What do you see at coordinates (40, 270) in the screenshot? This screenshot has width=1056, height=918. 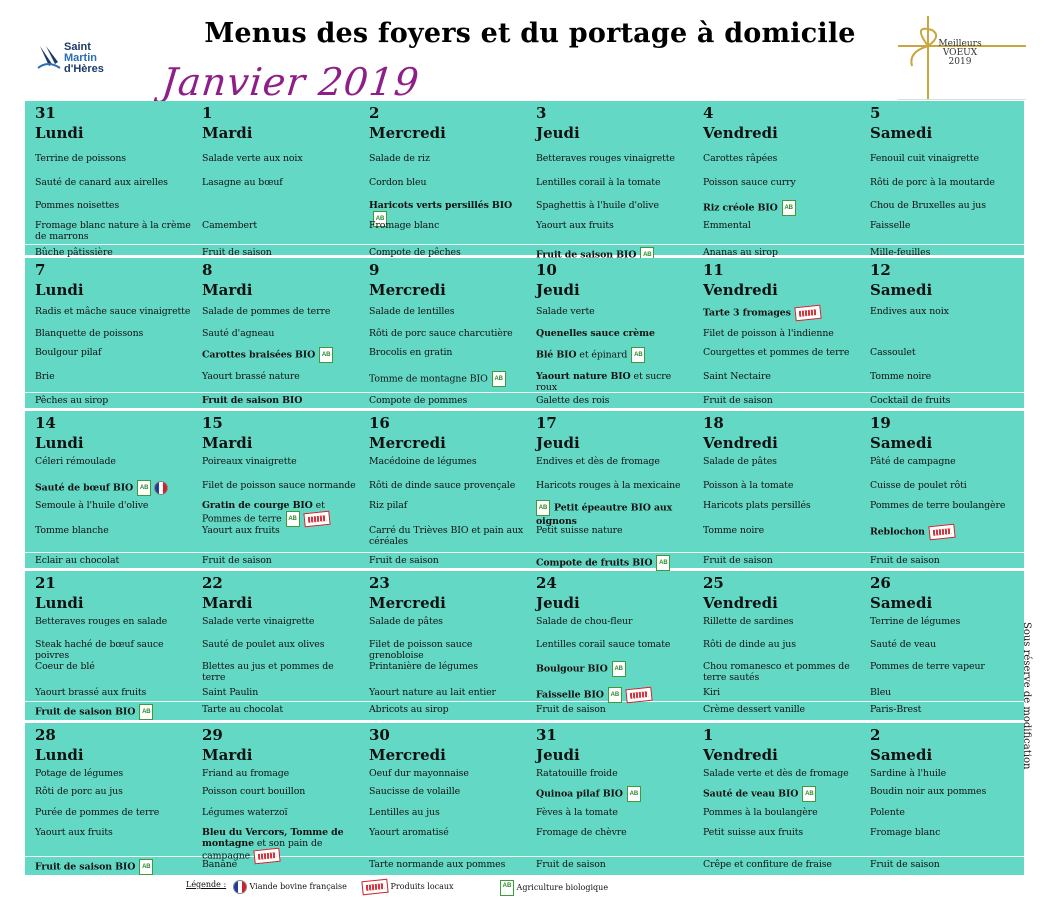 I see `day-number: 7` at bounding box center [40, 270].